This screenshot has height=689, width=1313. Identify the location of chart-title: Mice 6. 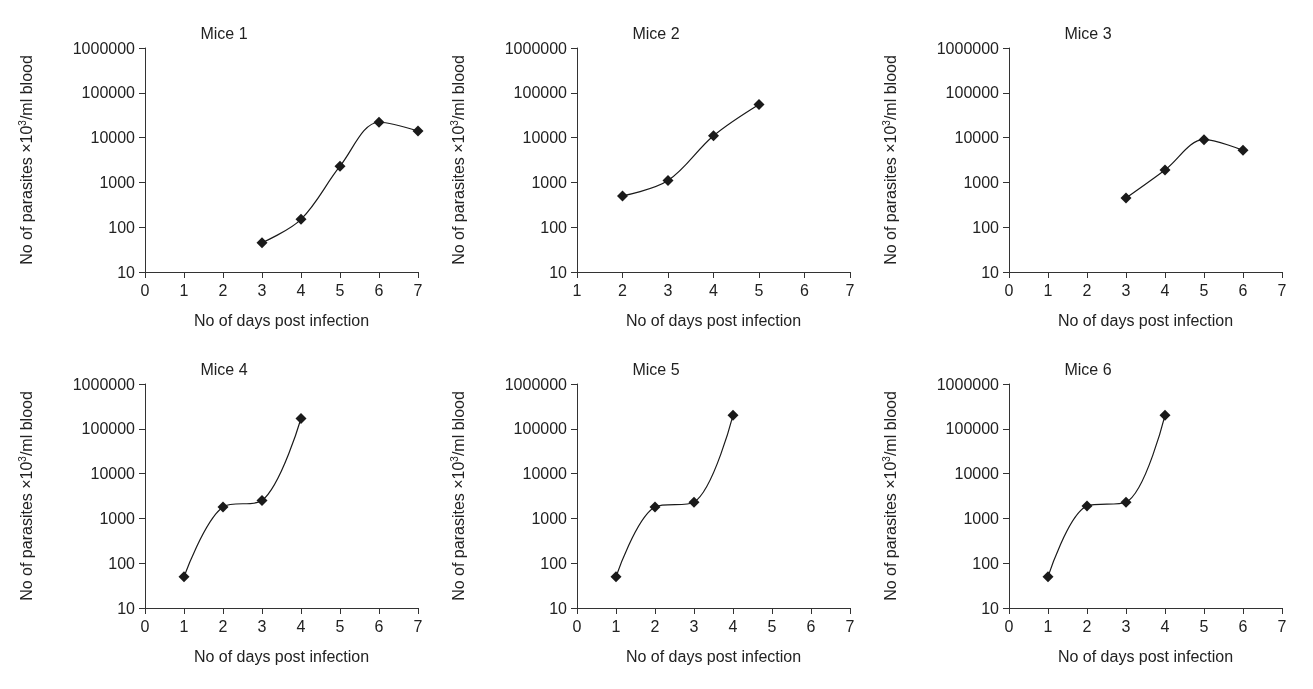
(1088, 369).